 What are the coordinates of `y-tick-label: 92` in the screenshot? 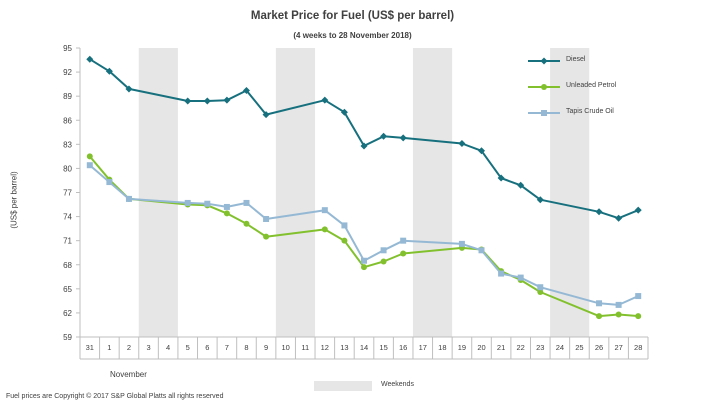 It's located at (67, 72).